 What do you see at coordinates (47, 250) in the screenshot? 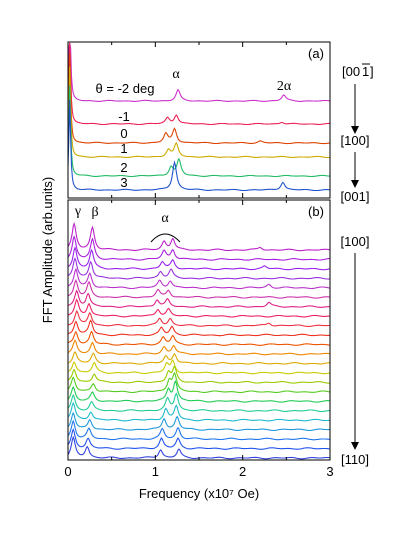
I see `y-axis-label: FFT Amplitude (arb.units)` at bounding box center [47, 250].